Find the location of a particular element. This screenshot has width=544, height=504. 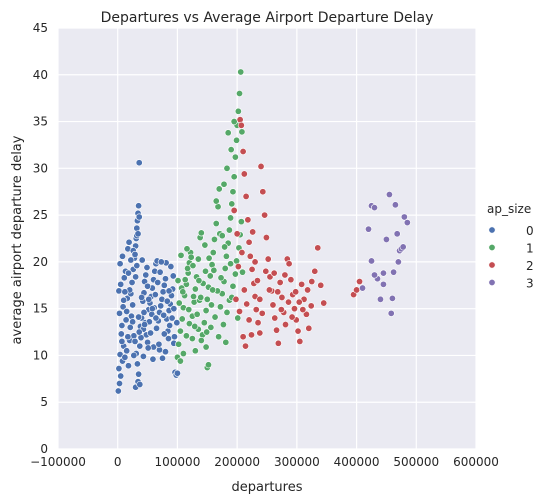

legend-label: 3 is located at coordinates (530, 284).